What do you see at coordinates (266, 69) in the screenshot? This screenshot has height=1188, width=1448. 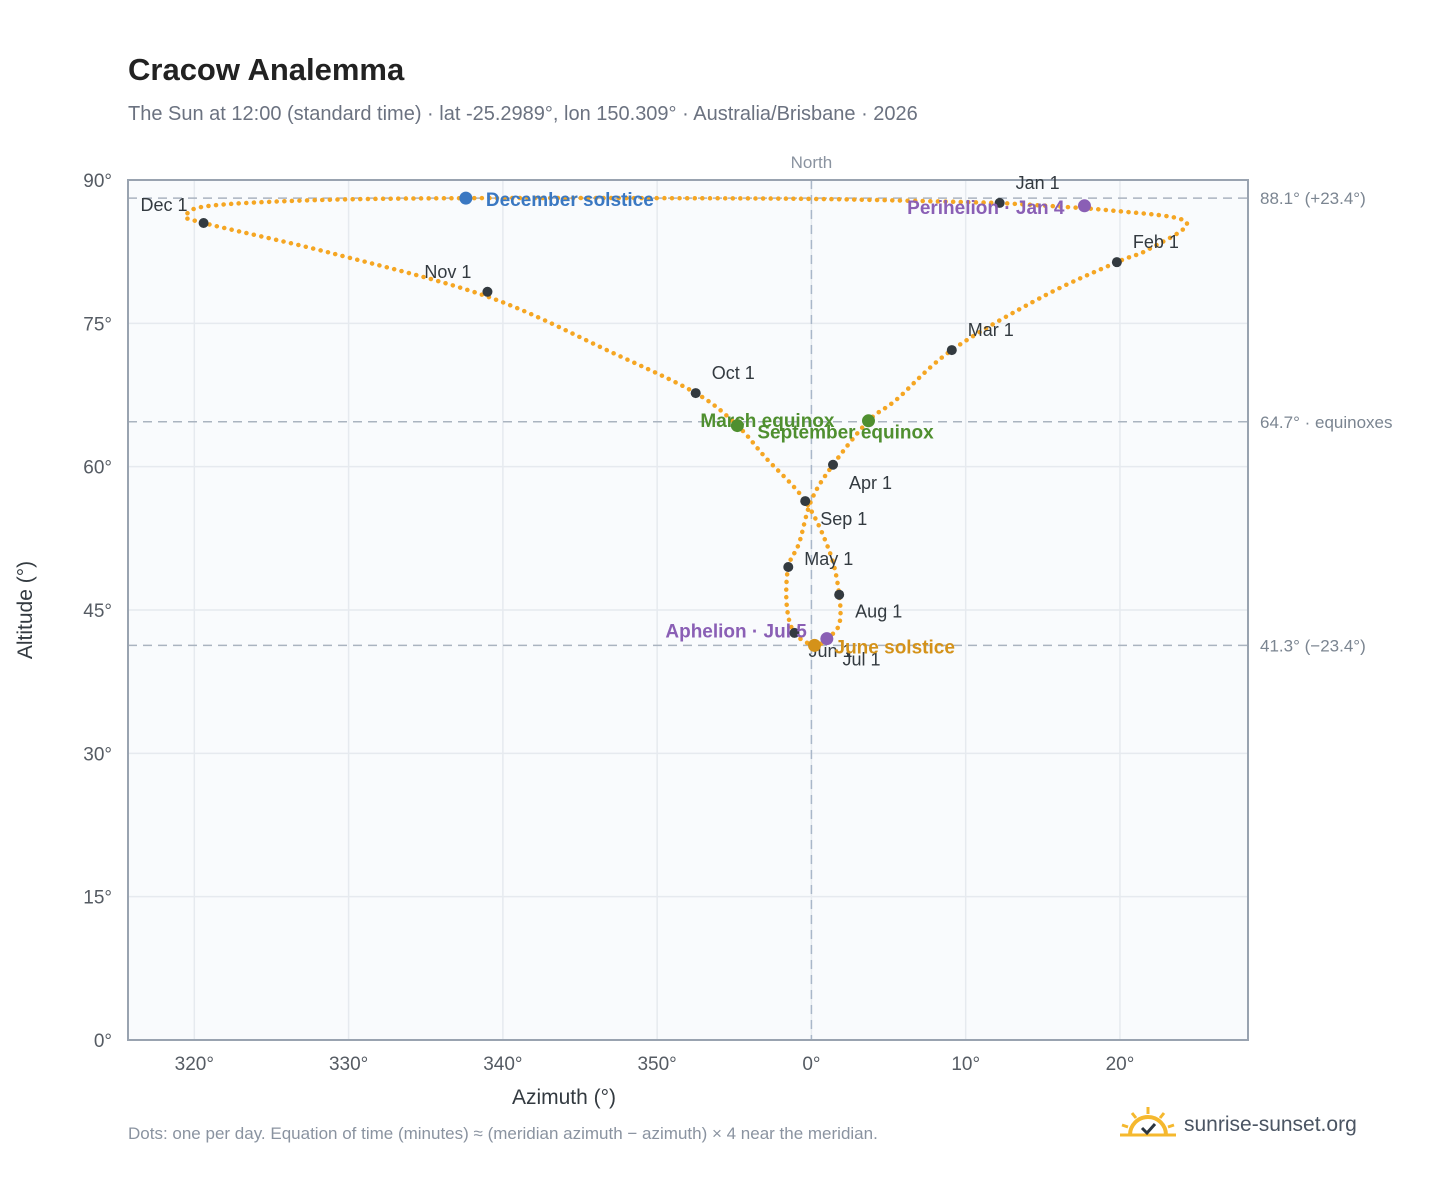 I see `chart-title: Cracow Analemma` at bounding box center [266, 69].